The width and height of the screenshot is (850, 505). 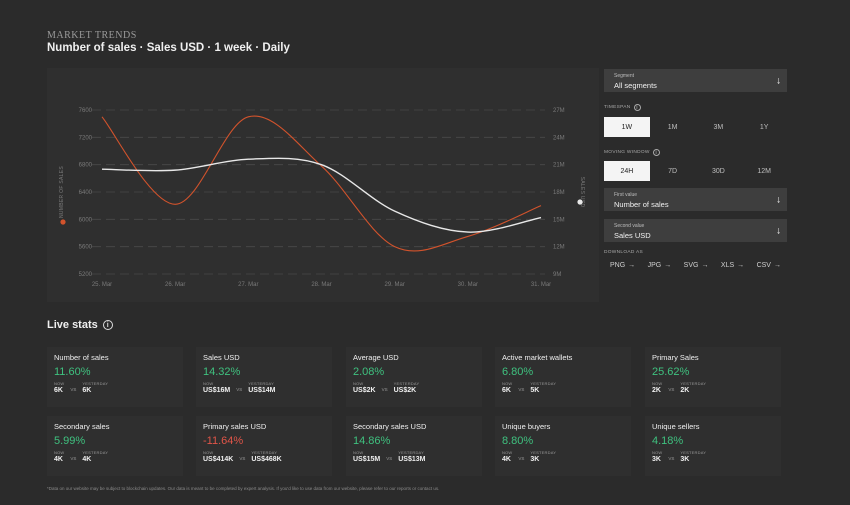 What do you see at coordinates (695, 230) in the screenshot?
I see `second-value-dropdown: Second value Sales USD ↓` at bounding box center [695, 230].